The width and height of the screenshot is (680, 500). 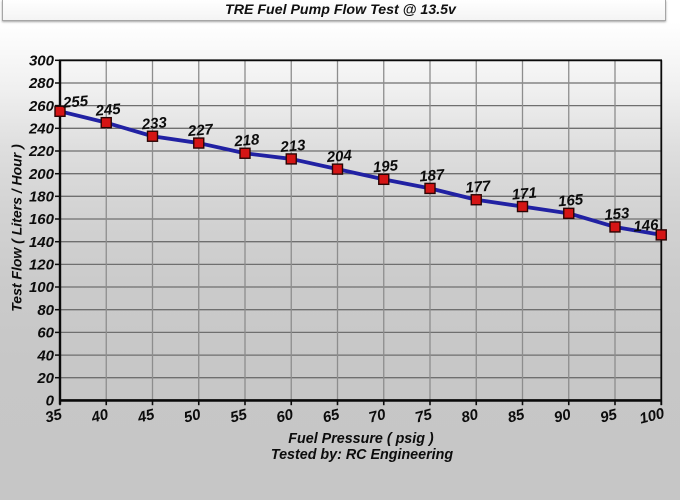 What do you see at coordinates (478, 187) in the screenshot?
I see `svg-text: 177` at bounding box center [478, 187].